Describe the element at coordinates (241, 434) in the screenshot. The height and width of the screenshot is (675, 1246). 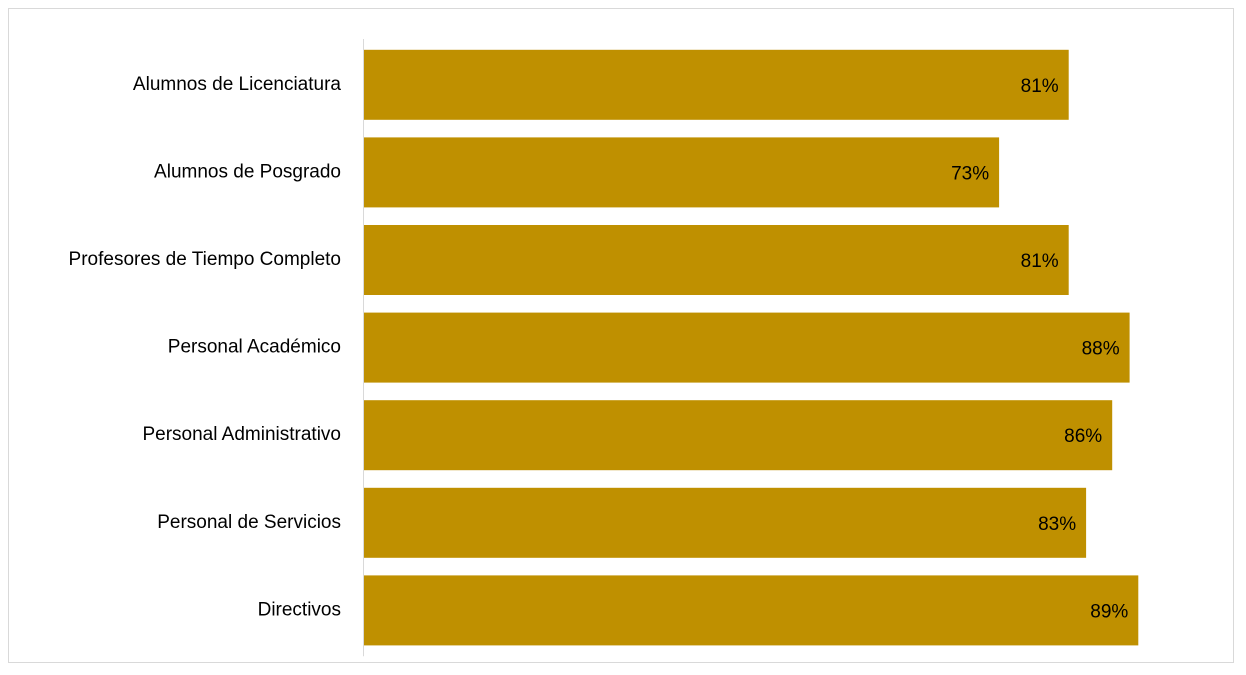
I see `category-label: Personal Administrativo` at that location.